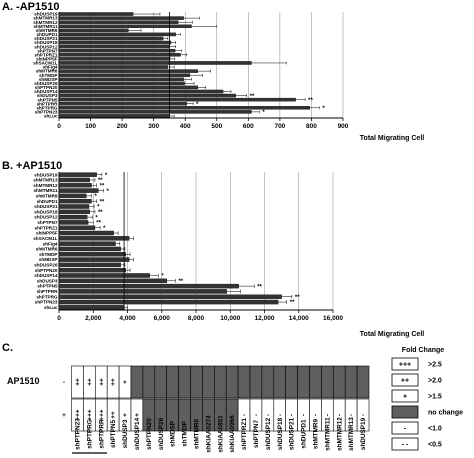  What do you see at coordinates (343, 126) in the screenshot?
I see `x-tick-label: 900` at bounding box center [343, 126].